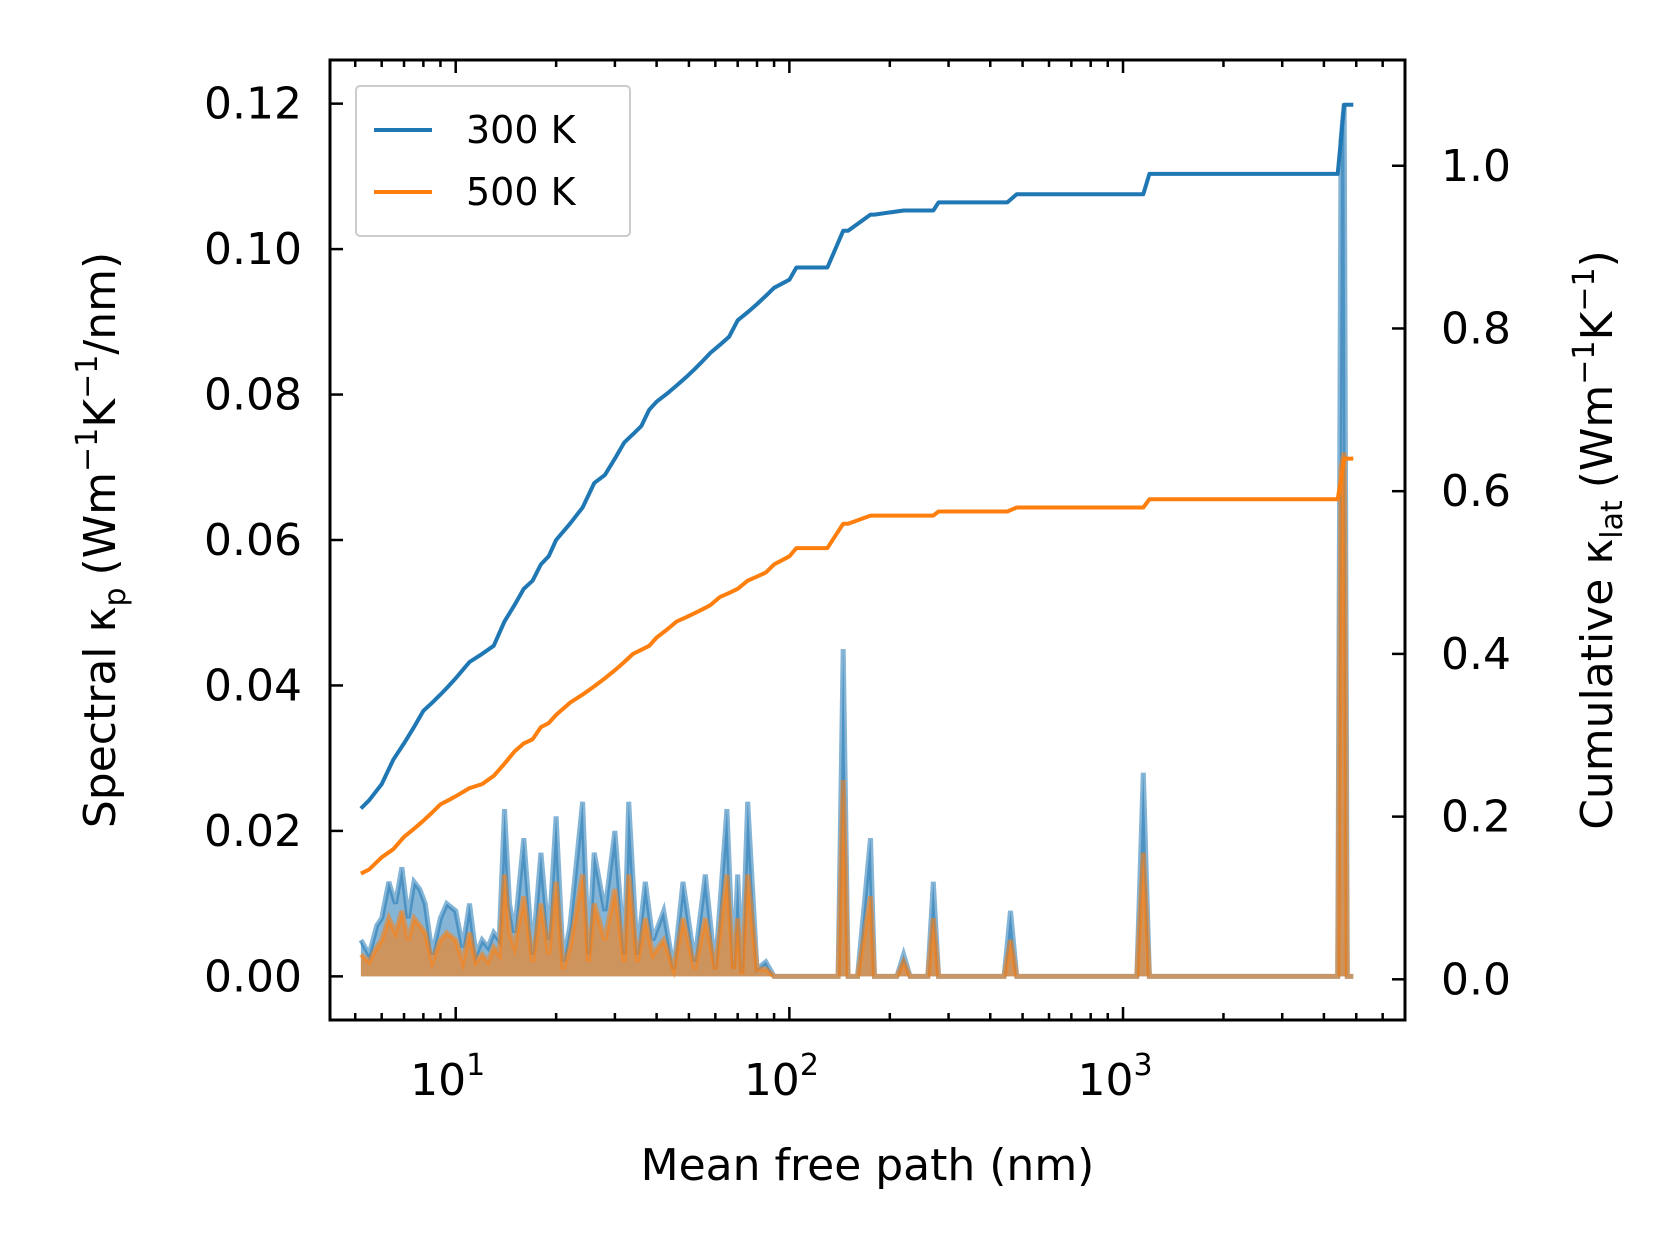 Image resolution: width=1679 pixels, height=1254 pixels. Describe the element at coordinates (87, 450) in the screenshot. I see `left-y-label-exp1: −1` at that location.